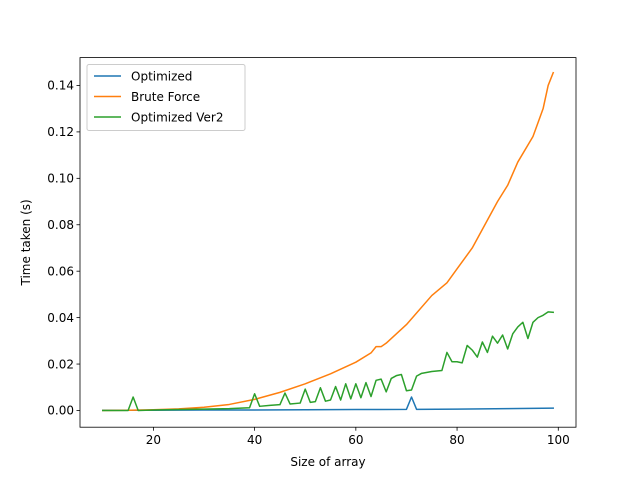 The image size is (640, 480). What do you see at coordinates (153, 440) in the screenshot?
I see `x-tick-label: 20` at bounding box center [153, 440].